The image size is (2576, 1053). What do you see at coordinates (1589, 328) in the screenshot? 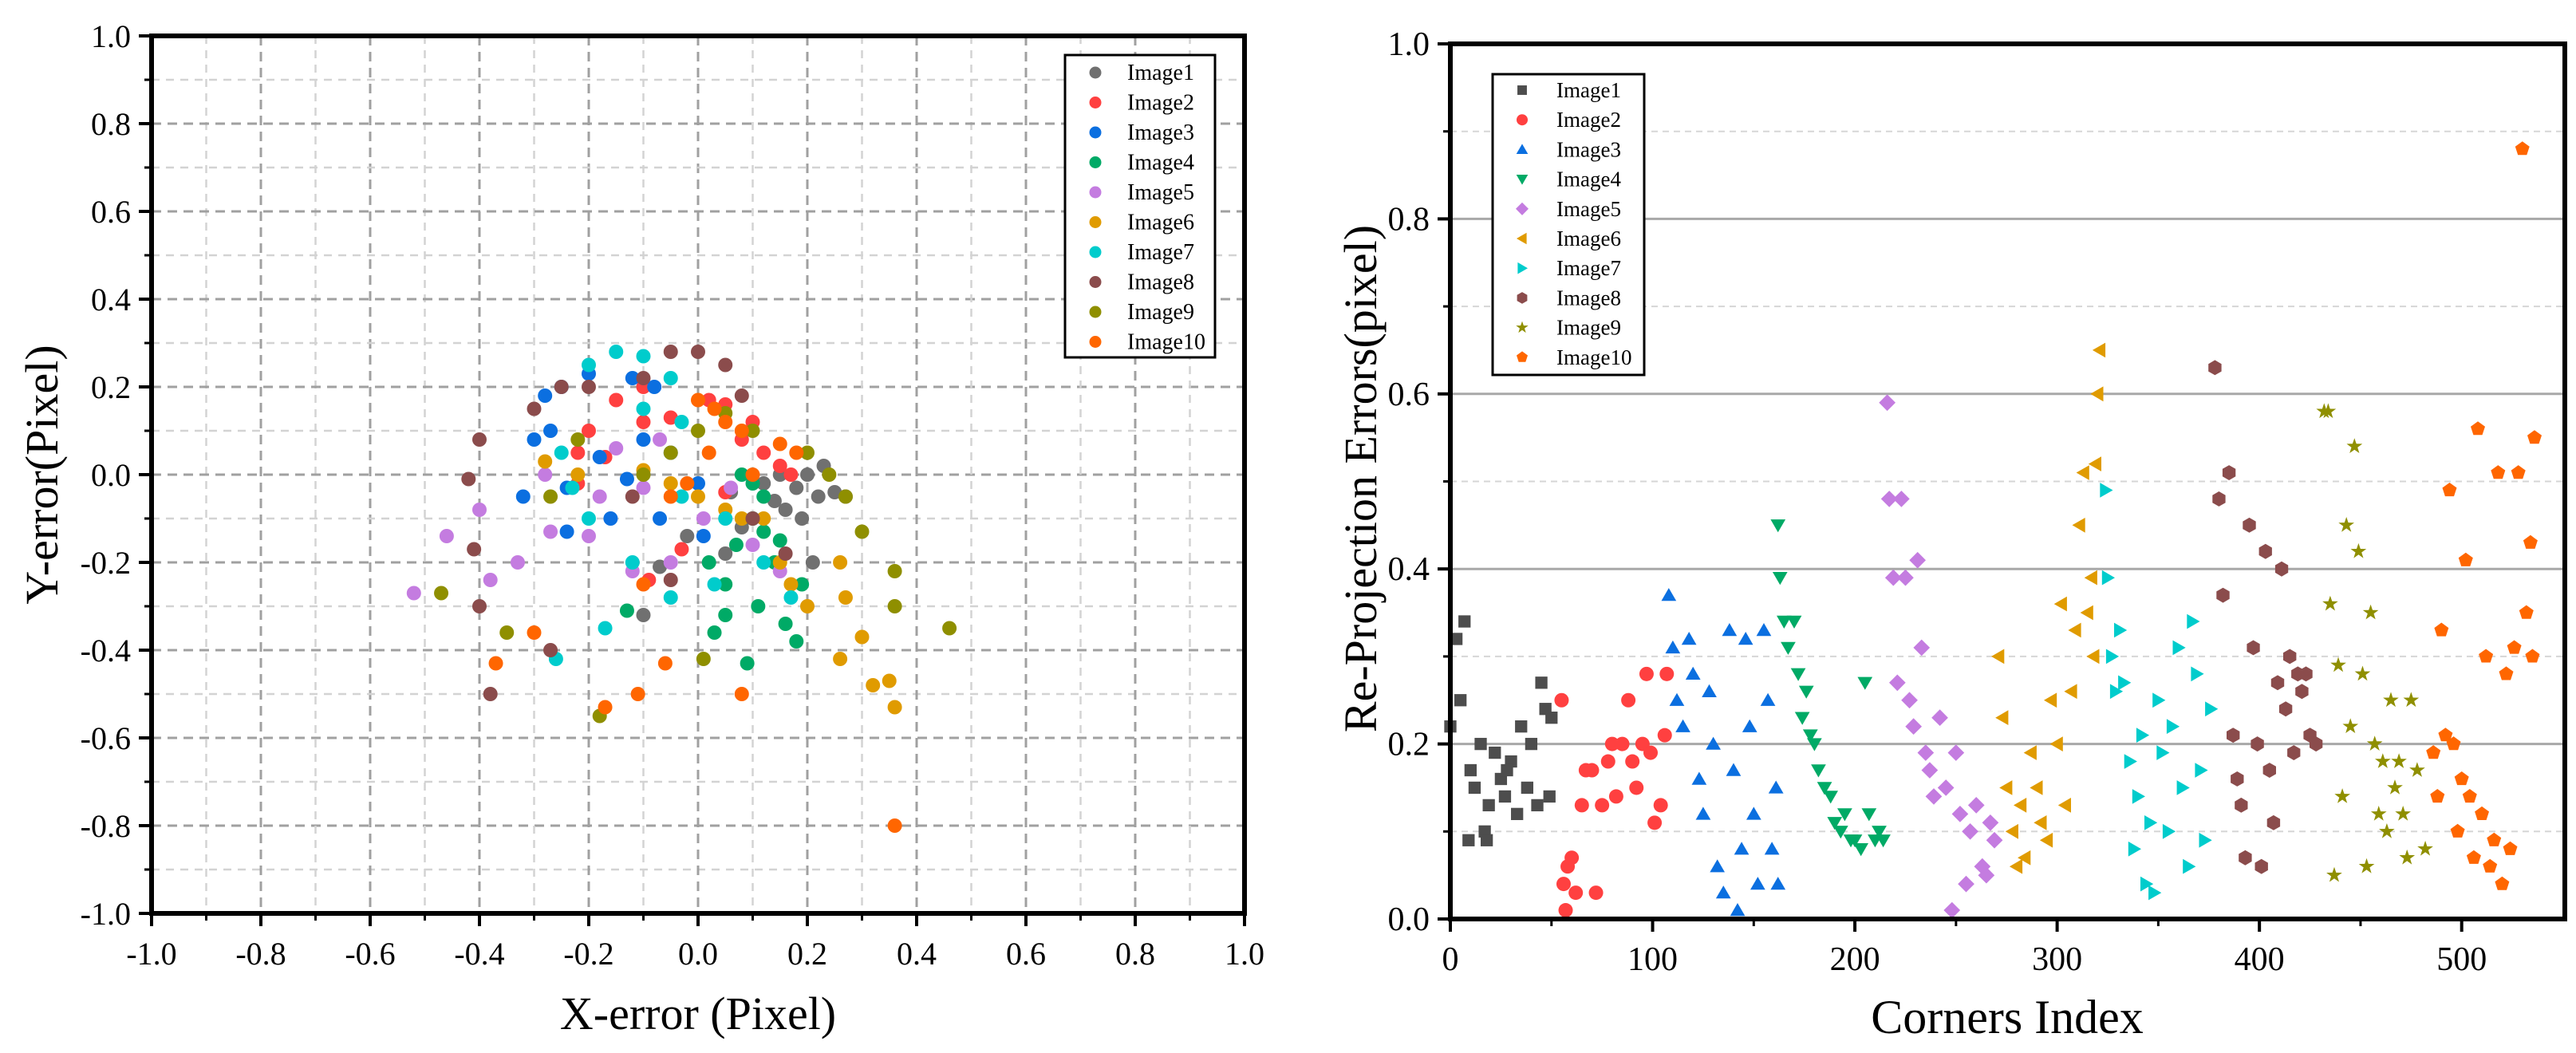
I see `legend-label: Image9` at bounding box center [1589, 328].